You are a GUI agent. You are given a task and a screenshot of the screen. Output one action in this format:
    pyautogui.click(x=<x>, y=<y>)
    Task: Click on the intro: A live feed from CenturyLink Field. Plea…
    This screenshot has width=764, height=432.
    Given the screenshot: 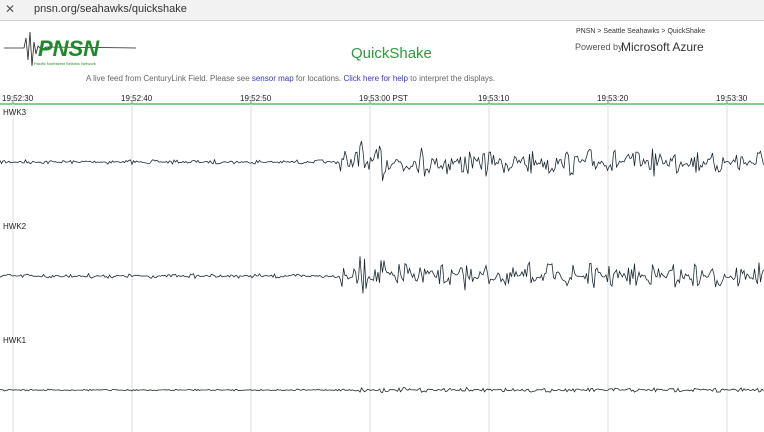 What is the action you would take?
    pyautogui.click(x=290, y=78)
    